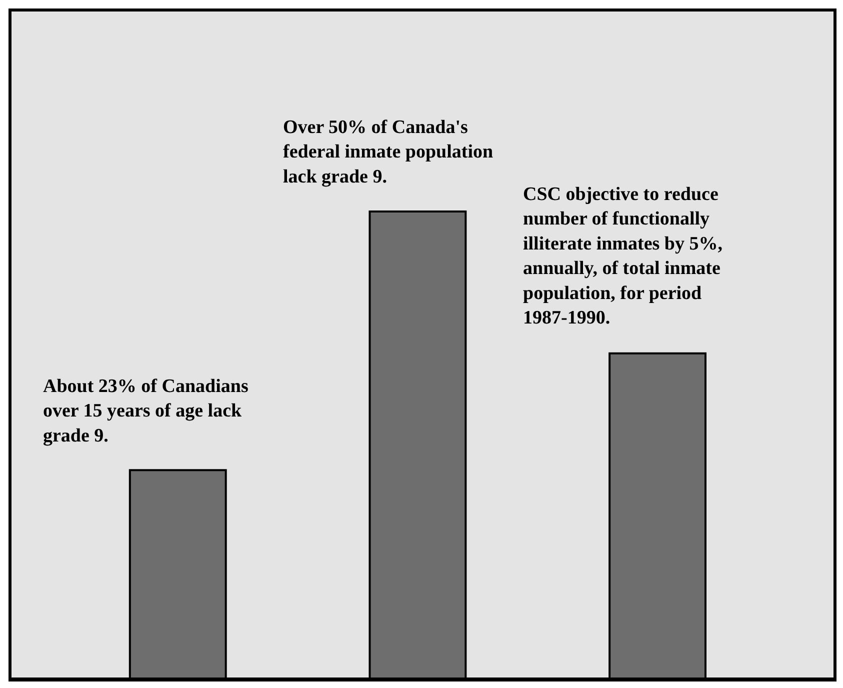  What do you see at coordinates (388, 152) in the screenshot?
I see `text: Over 50% of Canada's federal inmate population lack grade 9.` at bounding box center [388, 152].